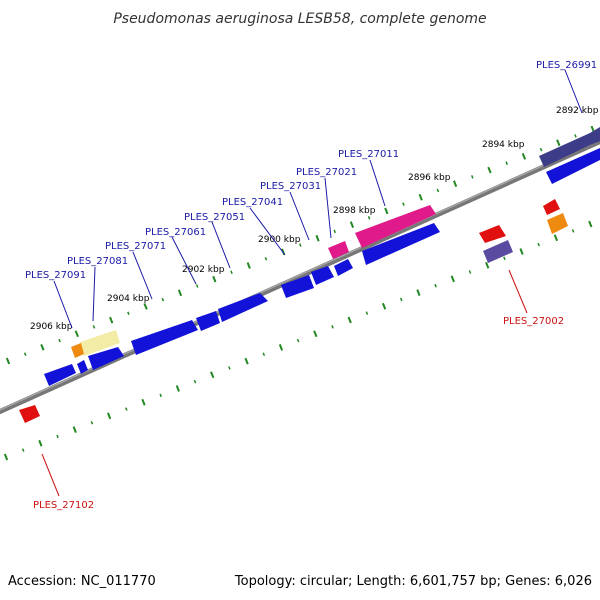 The height and width of the screenshot is (600, 600). I want to click on gene-label-27021: PLES_27021, so click(326, 172).